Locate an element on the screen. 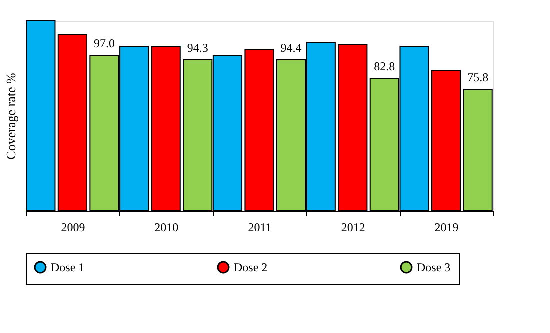 The width and height of the screenshot is (550, 333). legend-label: Dose 1 is located at coordinates (68, 267).